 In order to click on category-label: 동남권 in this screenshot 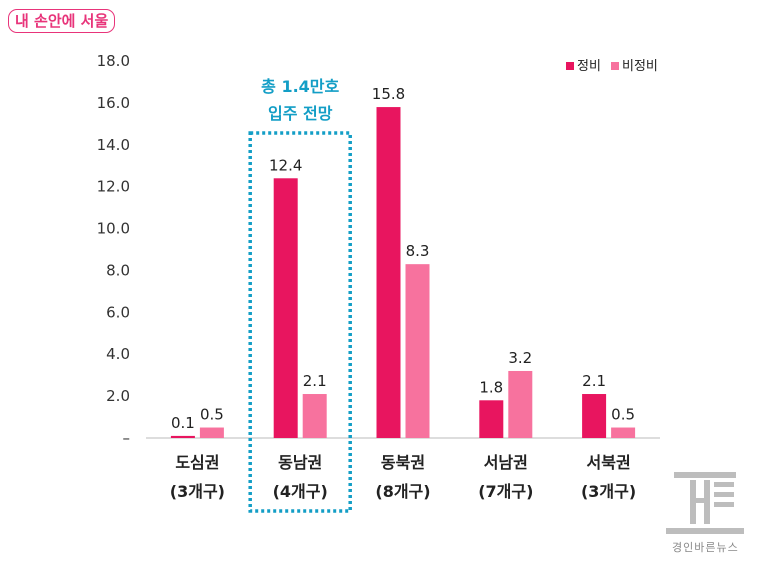, I will do `click(300, 462)`.